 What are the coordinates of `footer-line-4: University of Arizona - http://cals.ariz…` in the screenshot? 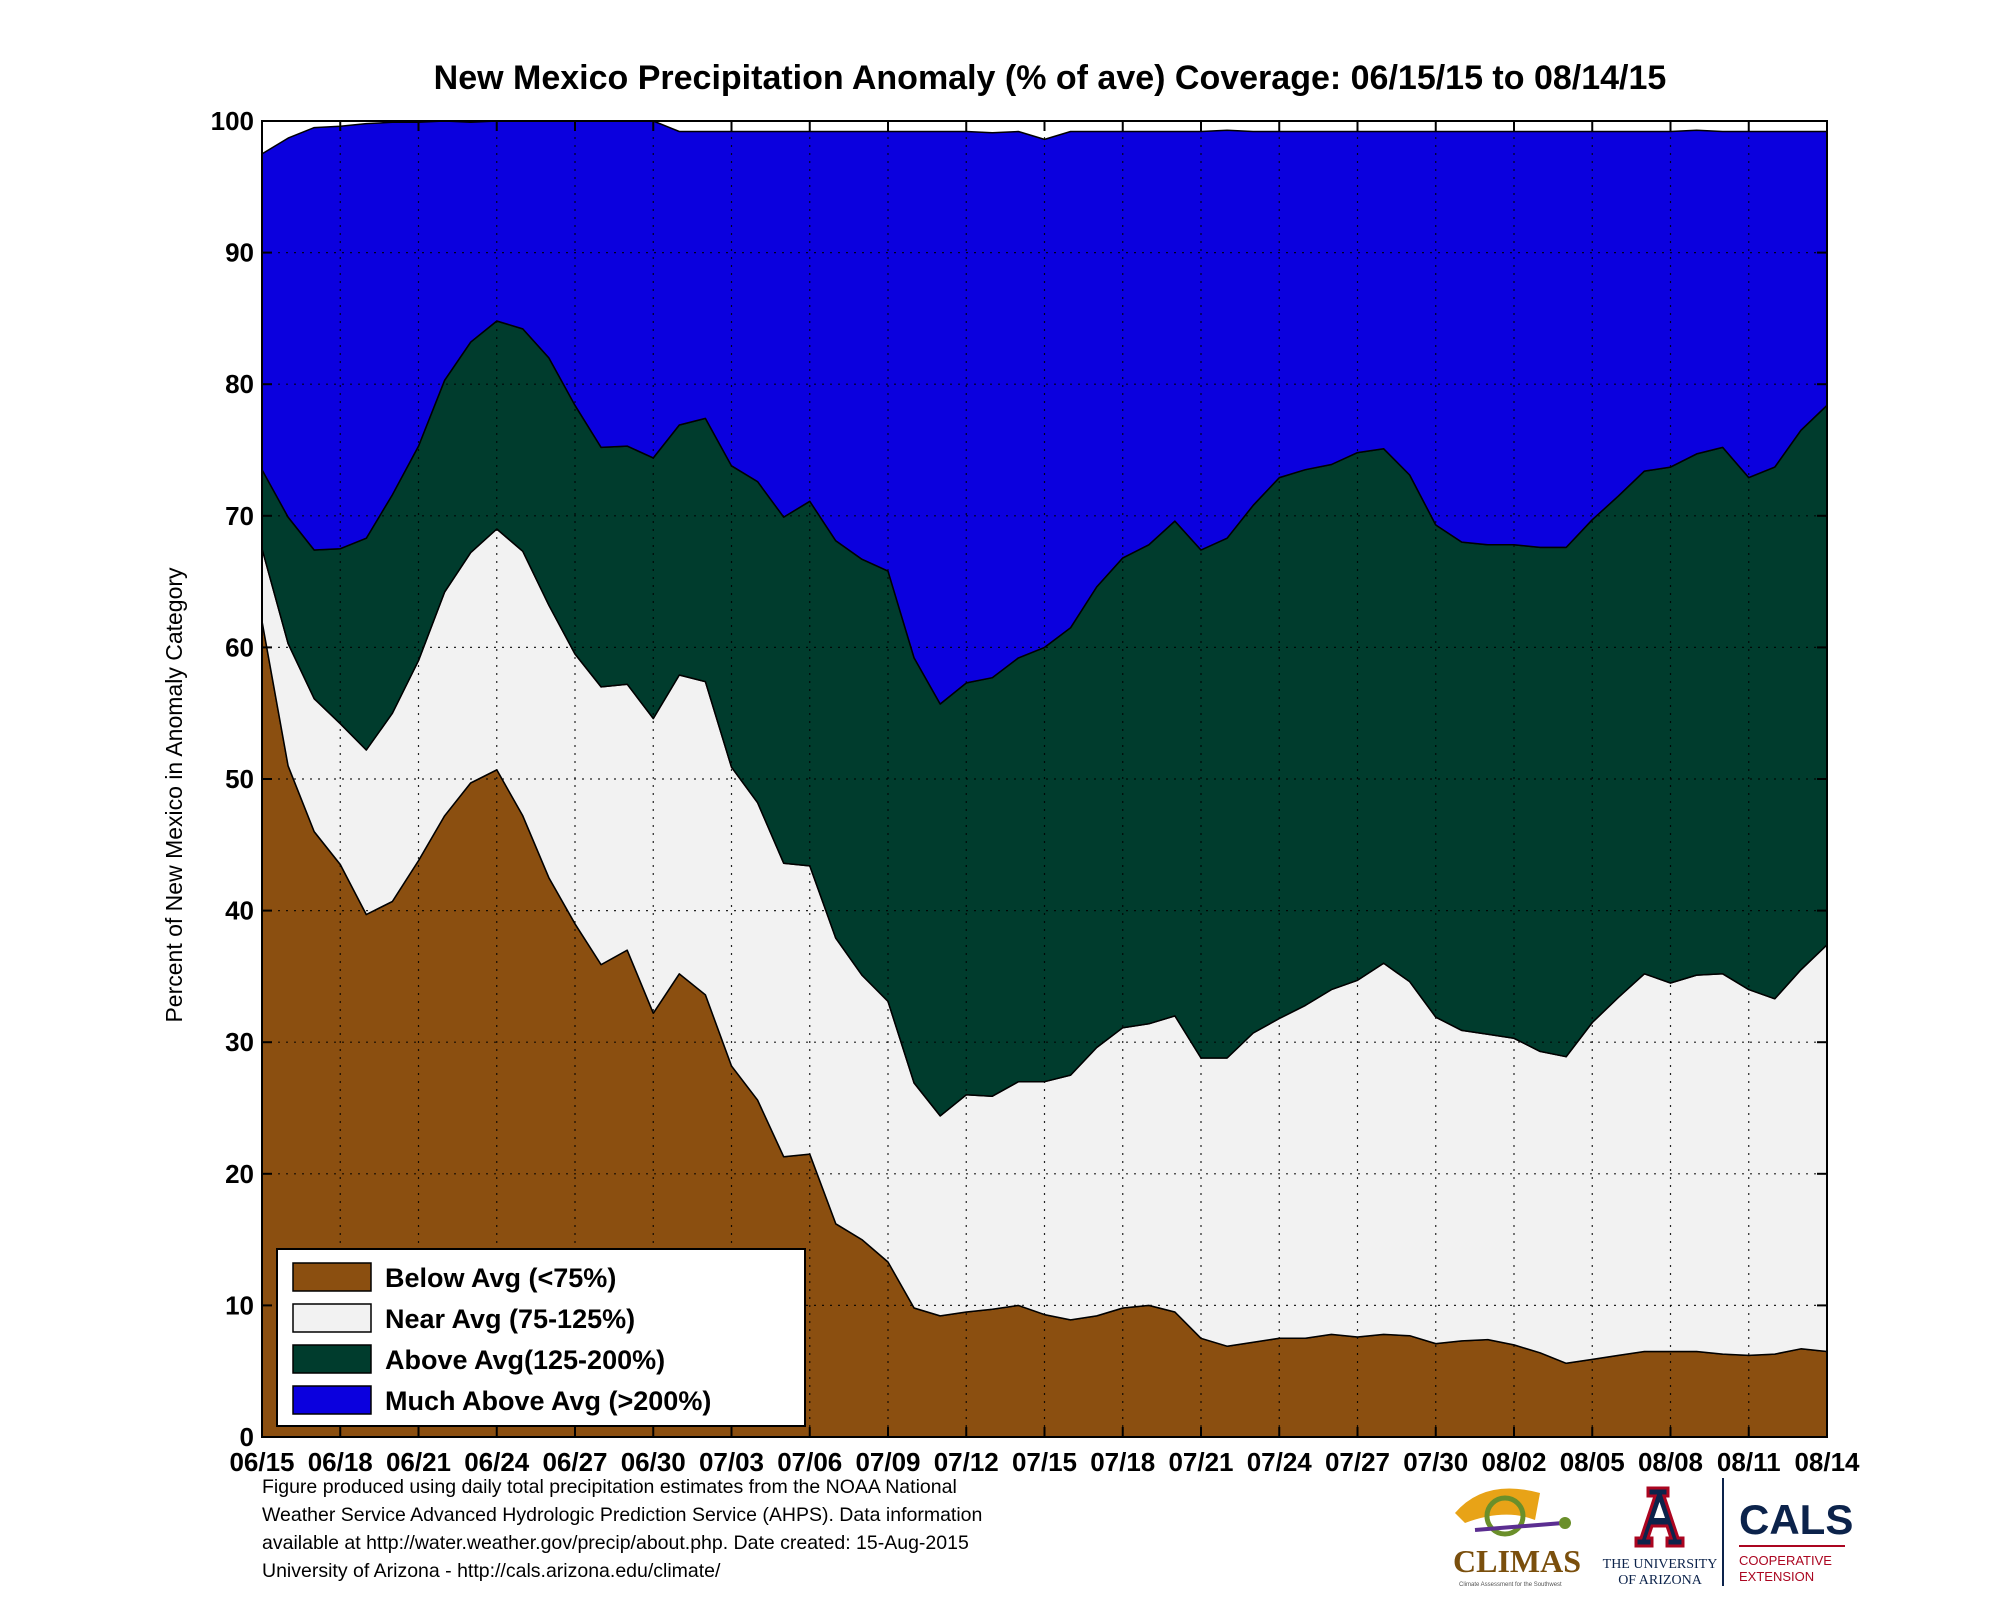 It's located at (491, 1571).